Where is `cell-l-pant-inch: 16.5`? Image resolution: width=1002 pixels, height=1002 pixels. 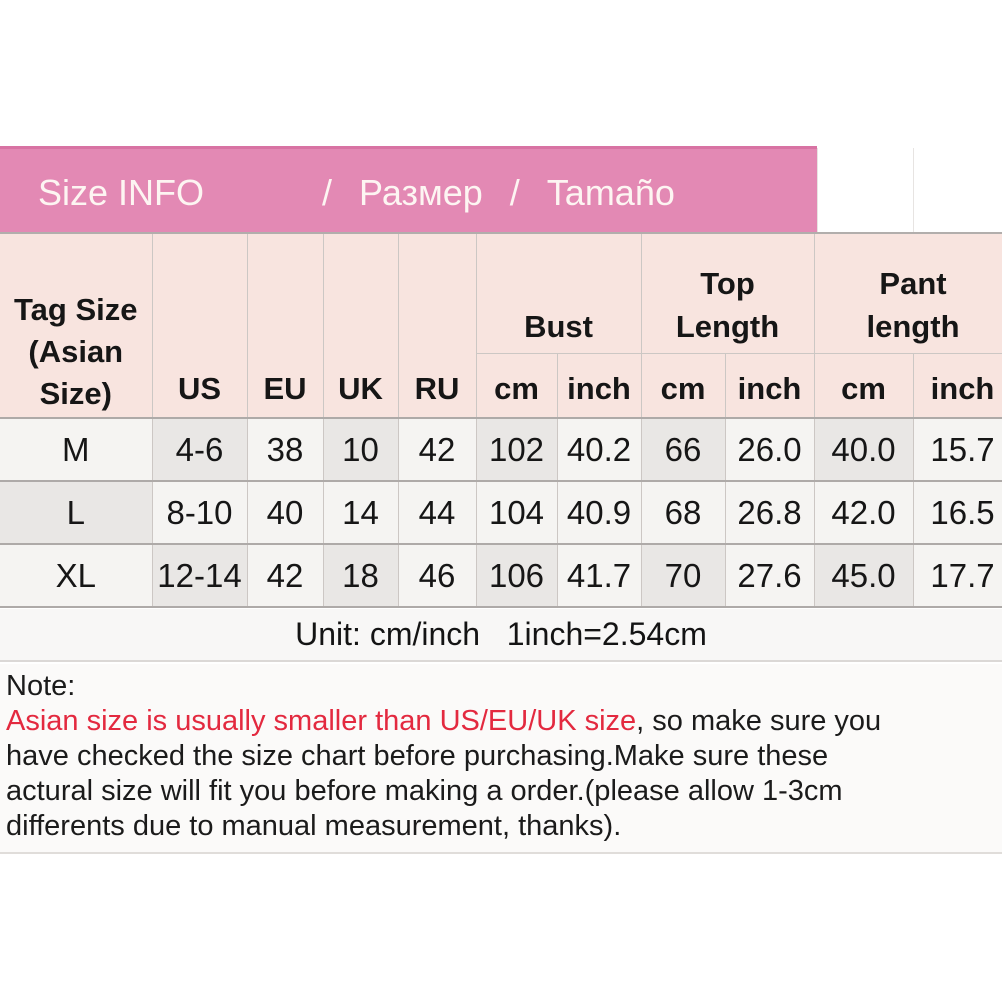
cell-l-pant-inch: 16.5 is located at coordinates (957, 512).